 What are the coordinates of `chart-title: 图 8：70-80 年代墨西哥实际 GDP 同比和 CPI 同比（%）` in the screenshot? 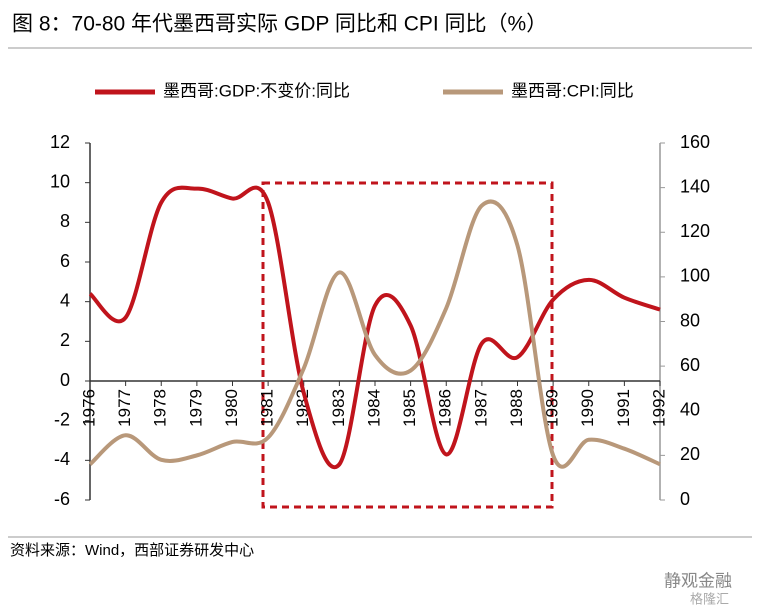 It's located at (279, 24).